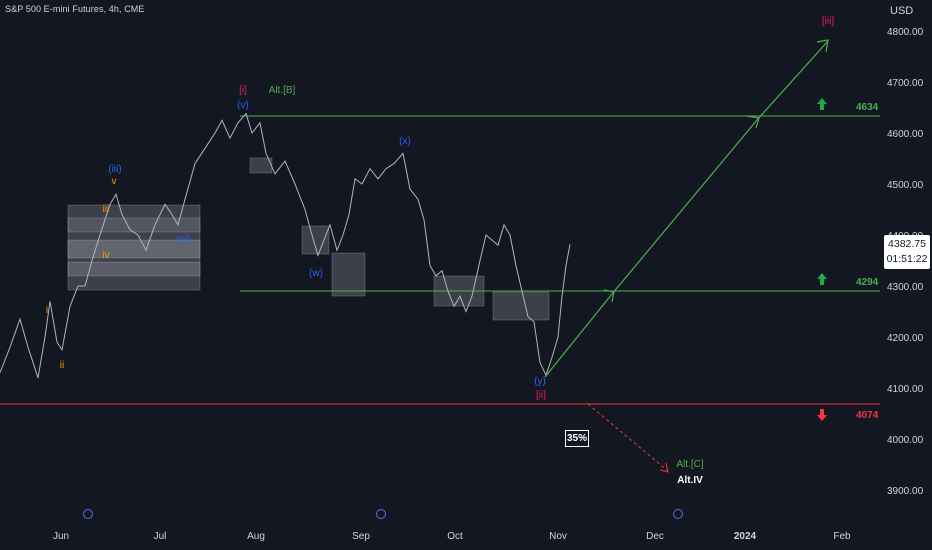 The height and width of the screenshot is (550, 932). I want to click on x-tick-label: Oct, so click(455, 536).